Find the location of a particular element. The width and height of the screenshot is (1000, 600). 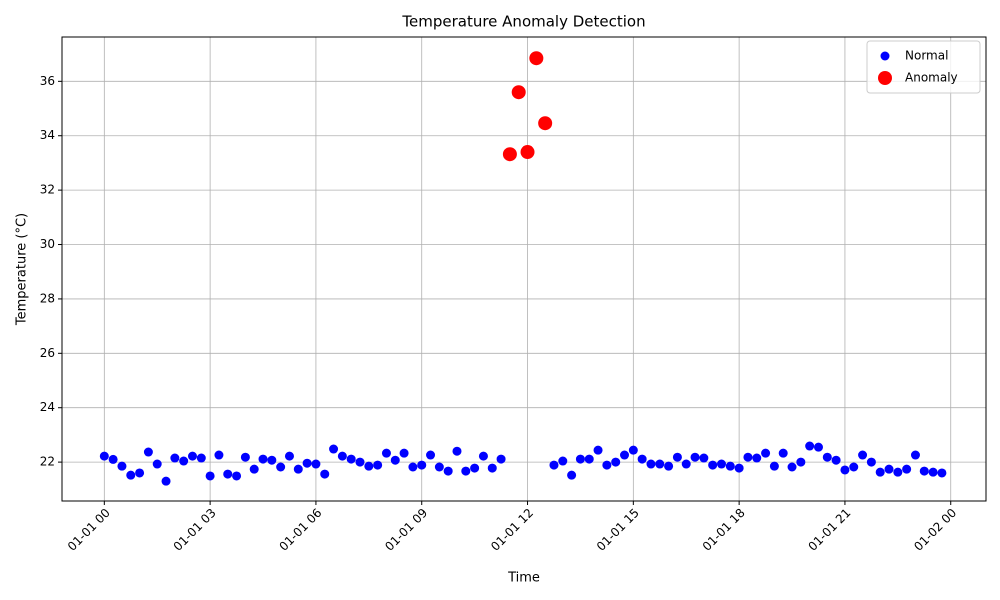

legend-box is located at coordinates (923, 67).